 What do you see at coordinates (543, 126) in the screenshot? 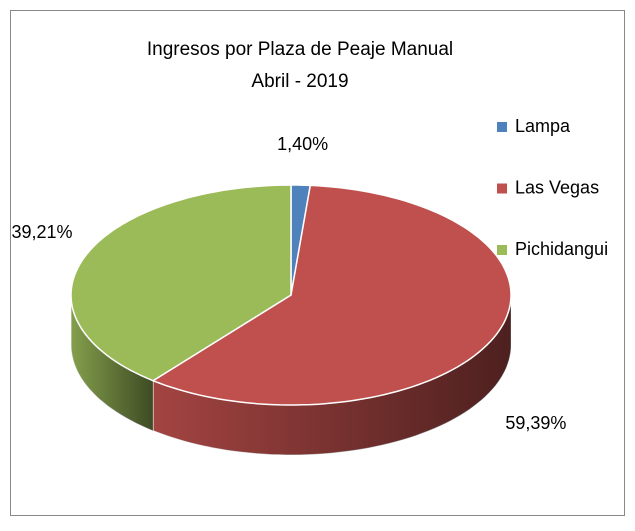
I see `legend-label: Lampa` at bounding box center [543, 126].